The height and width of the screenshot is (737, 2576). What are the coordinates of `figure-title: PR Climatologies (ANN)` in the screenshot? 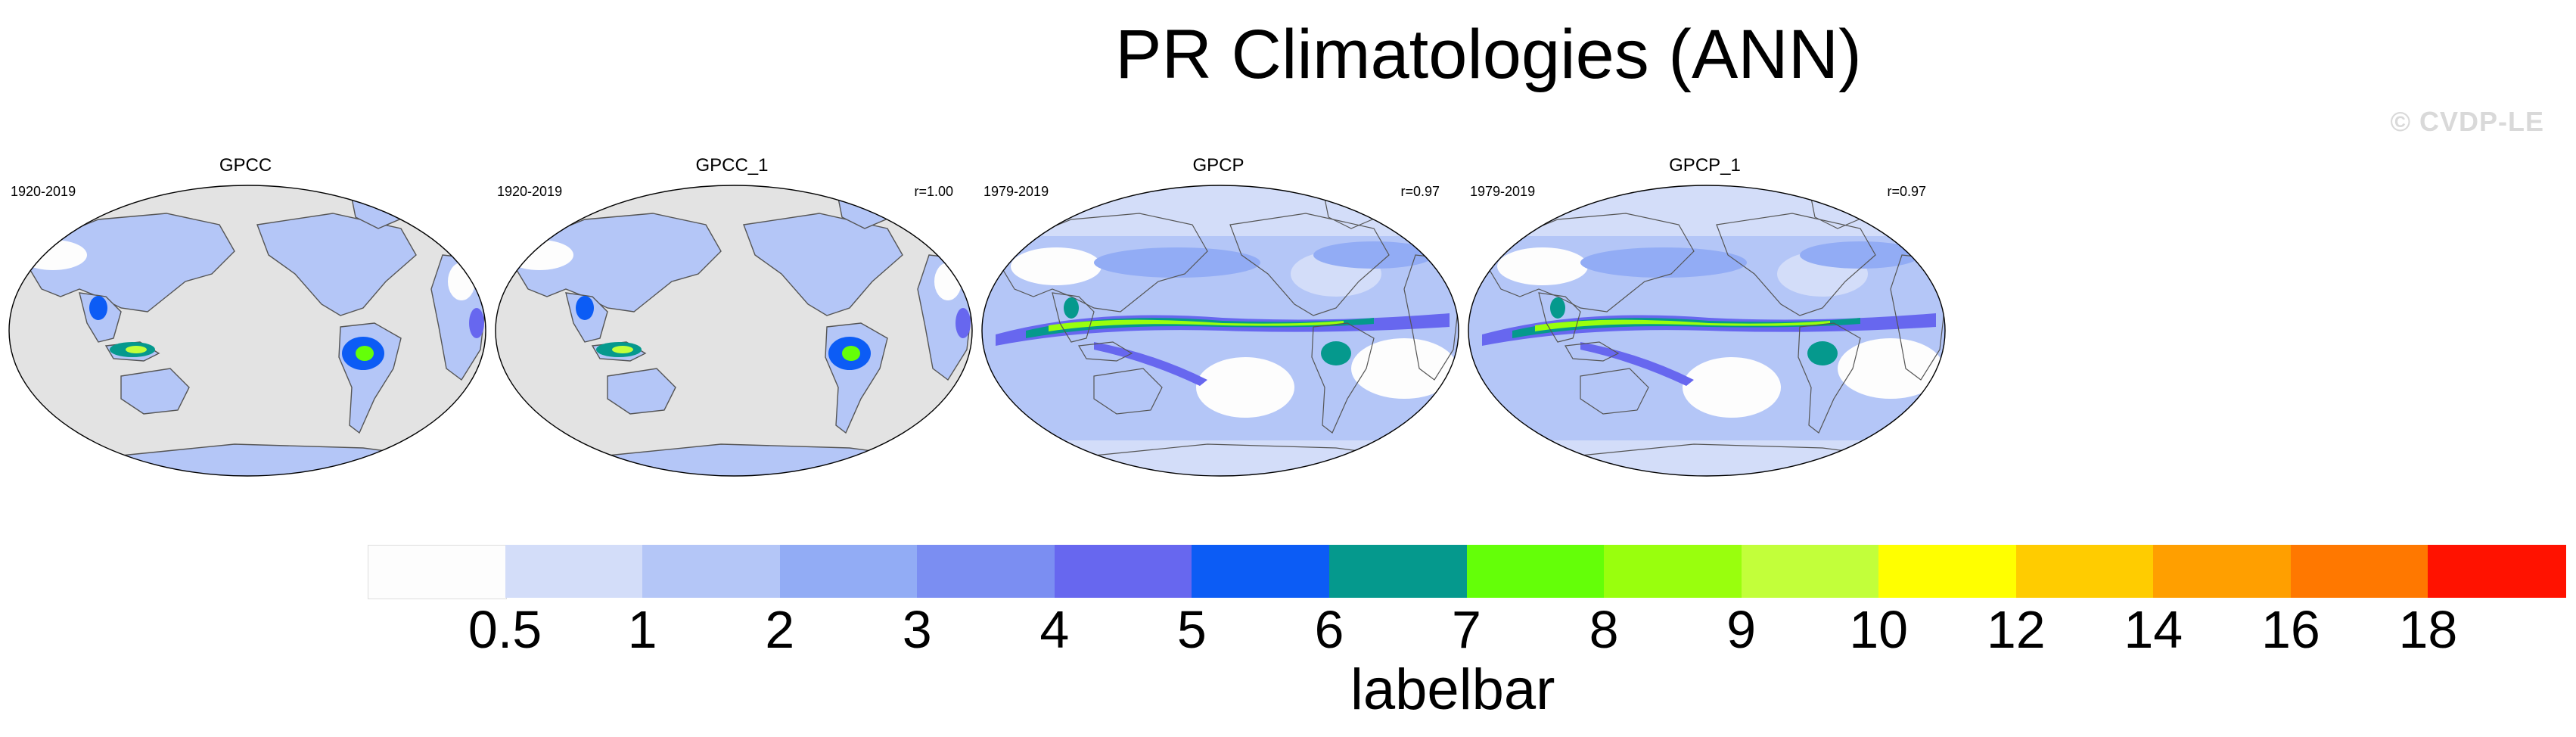 It's located at (1488, 54).